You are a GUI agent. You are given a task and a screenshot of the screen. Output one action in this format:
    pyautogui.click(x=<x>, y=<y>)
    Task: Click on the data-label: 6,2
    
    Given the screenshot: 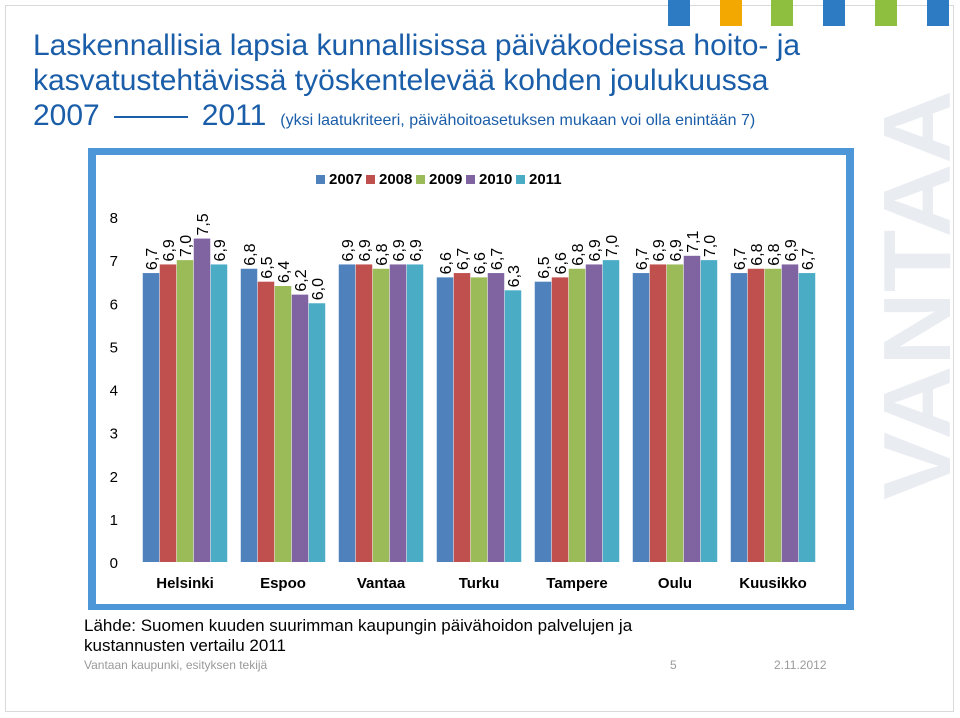 What is the action you would take?
    pyautogui.click(x=301, y=280)
    